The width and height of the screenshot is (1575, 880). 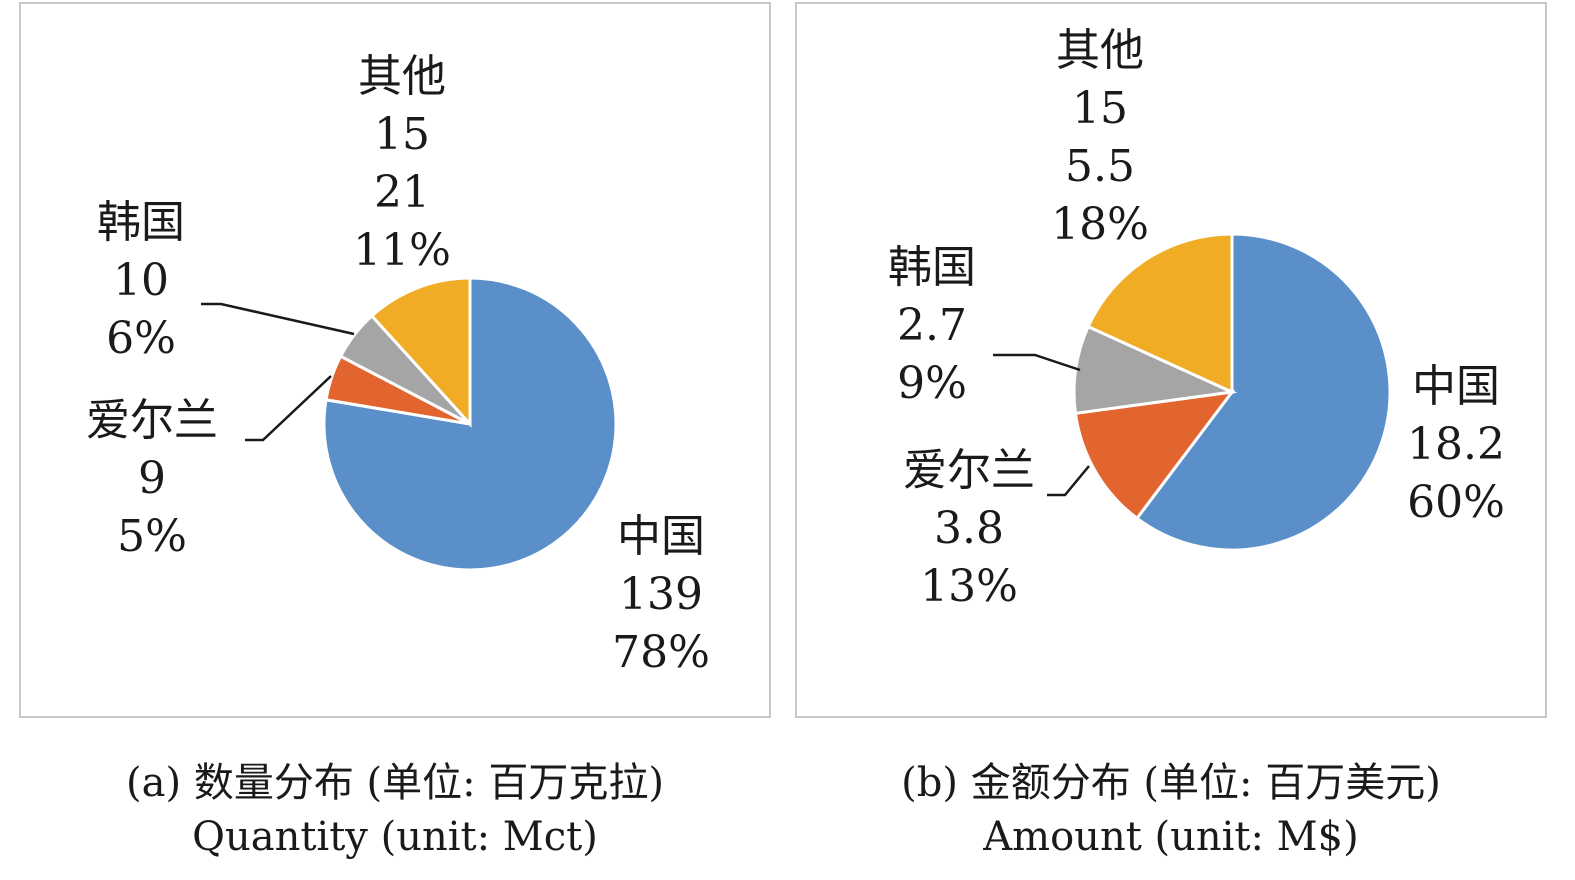 What do you see at coordinates (661, 652) in the screenshot?
I see `label-china-percent: 78%` at bounding box center [661, 652].